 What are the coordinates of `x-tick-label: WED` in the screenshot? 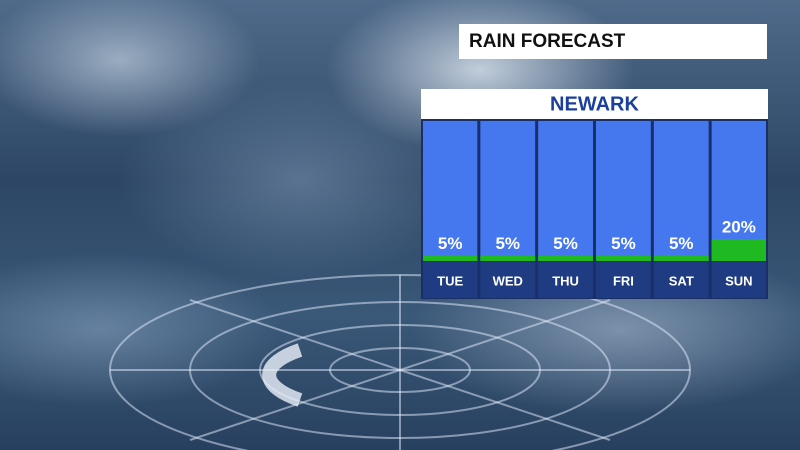 It's located at (508, 280).